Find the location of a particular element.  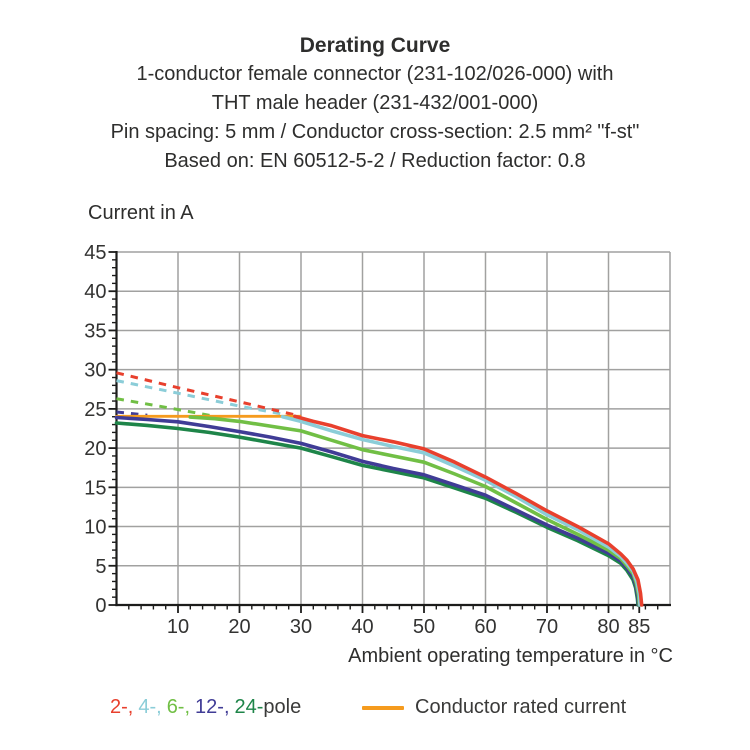

legend-pole-suffix: pole is located at coordinates (282, 707).